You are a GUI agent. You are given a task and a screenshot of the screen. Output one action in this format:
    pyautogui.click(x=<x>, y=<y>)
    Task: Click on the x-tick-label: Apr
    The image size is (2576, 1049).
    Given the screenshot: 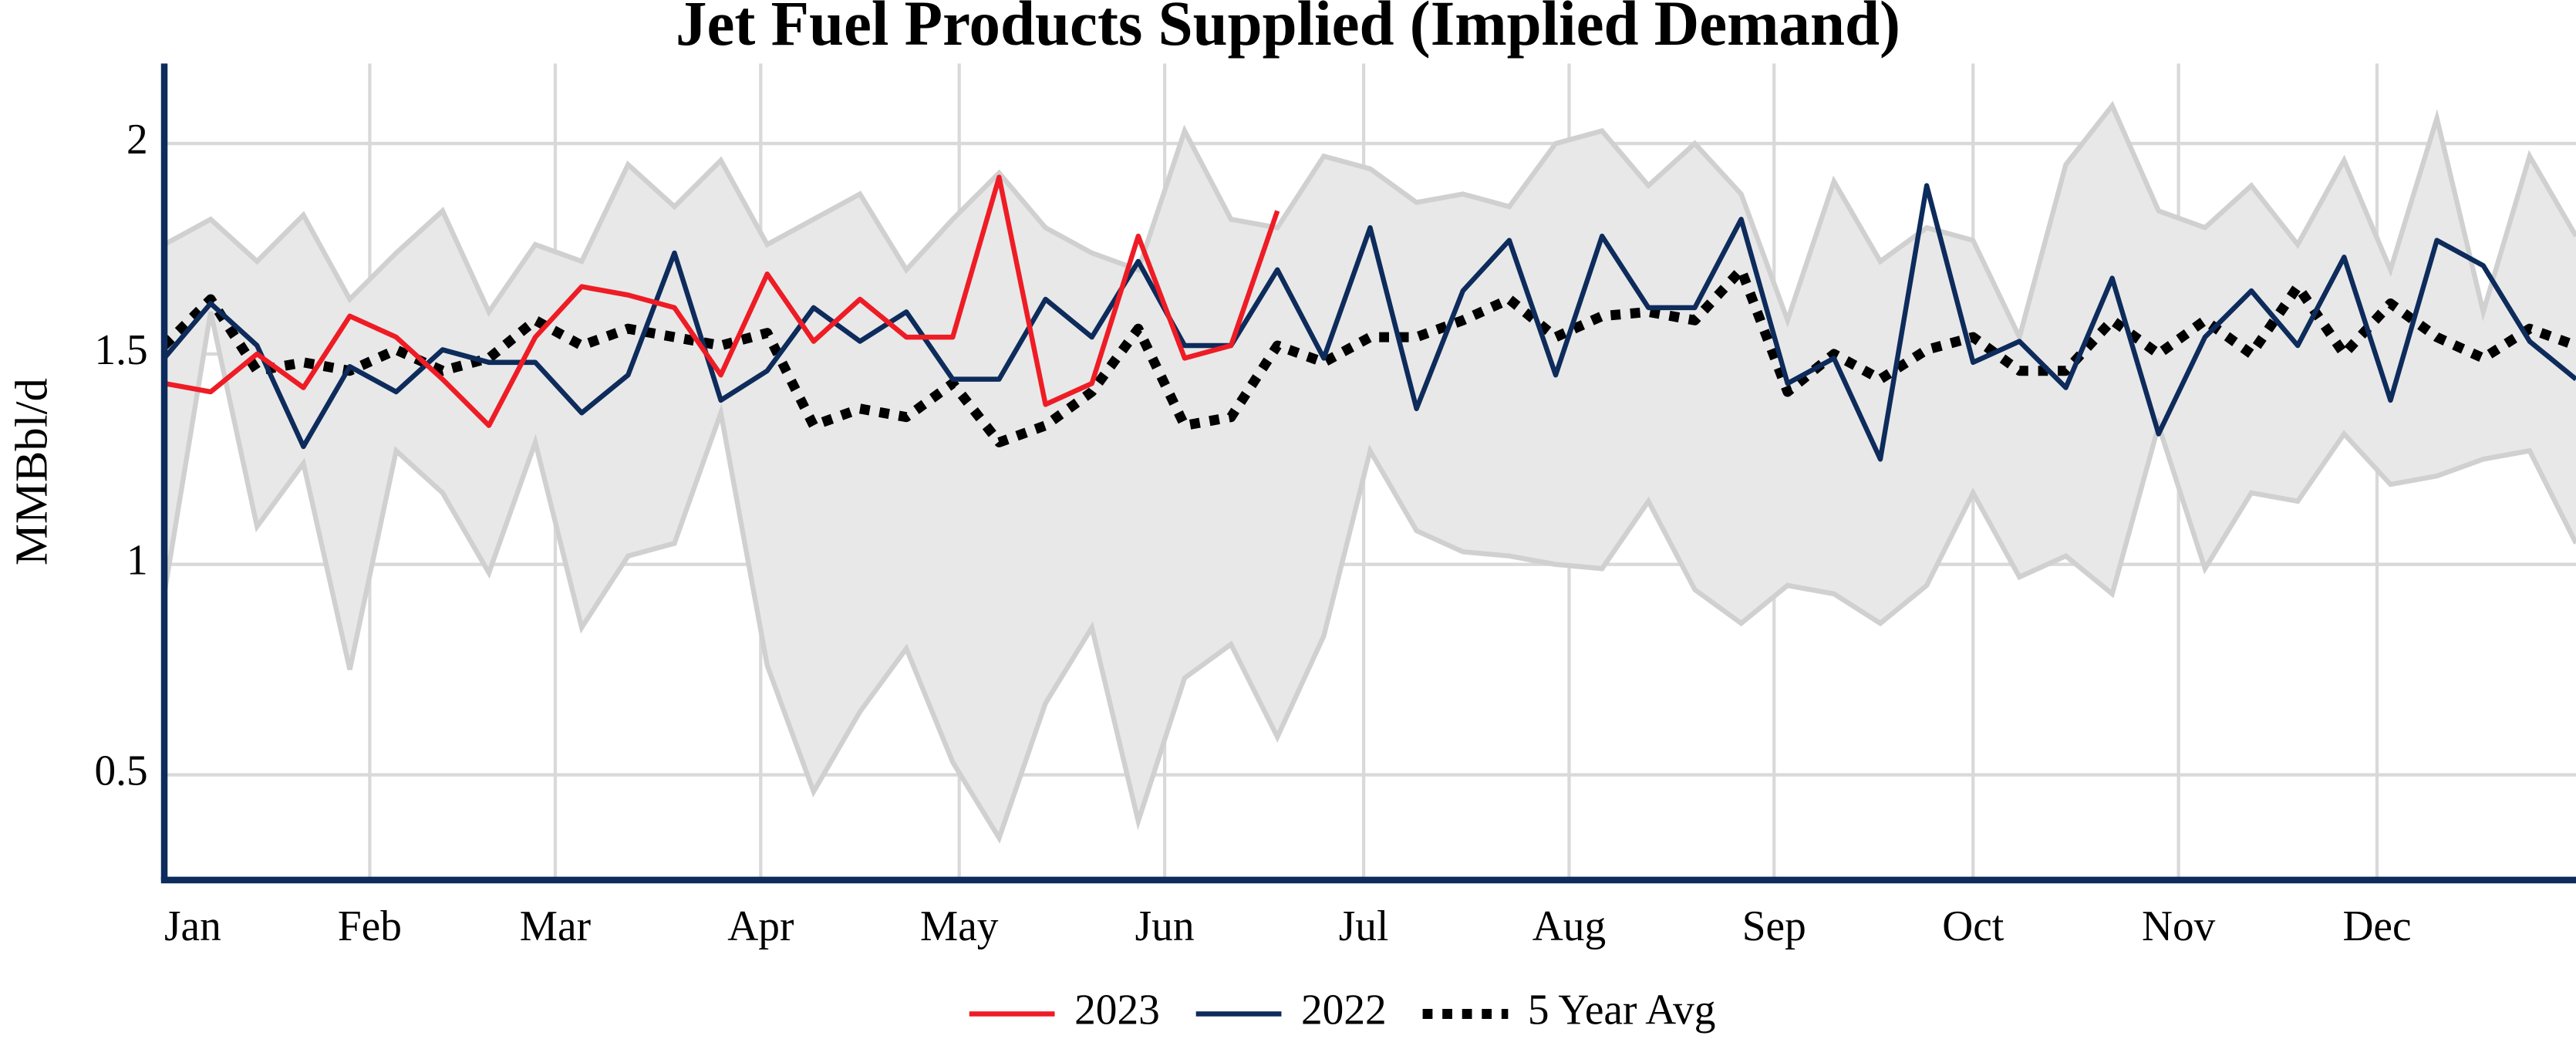 What is the action you would take?
    pyautogui.click(x=760, y=926)
    